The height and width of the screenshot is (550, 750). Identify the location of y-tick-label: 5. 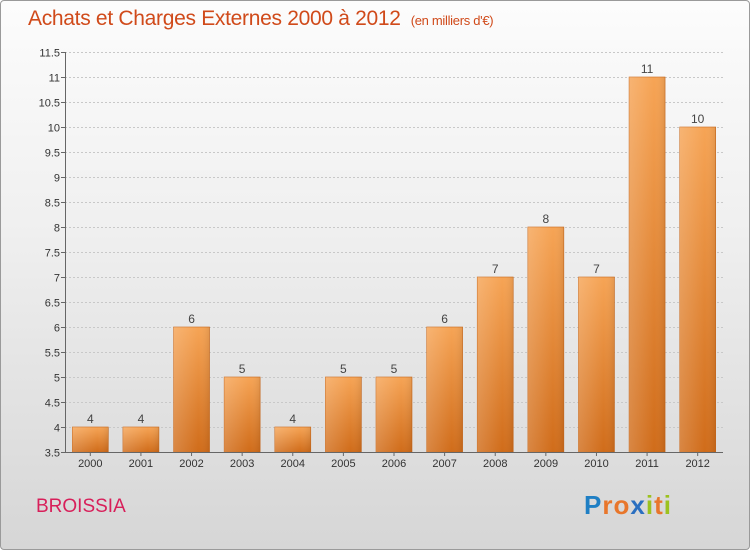
(57, 379).